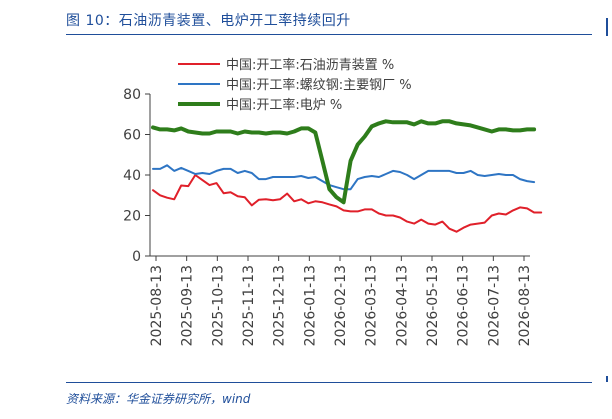 This screenshot has height=419, width=612. I want to click on y-tick-label: 60, so click(132, 136).